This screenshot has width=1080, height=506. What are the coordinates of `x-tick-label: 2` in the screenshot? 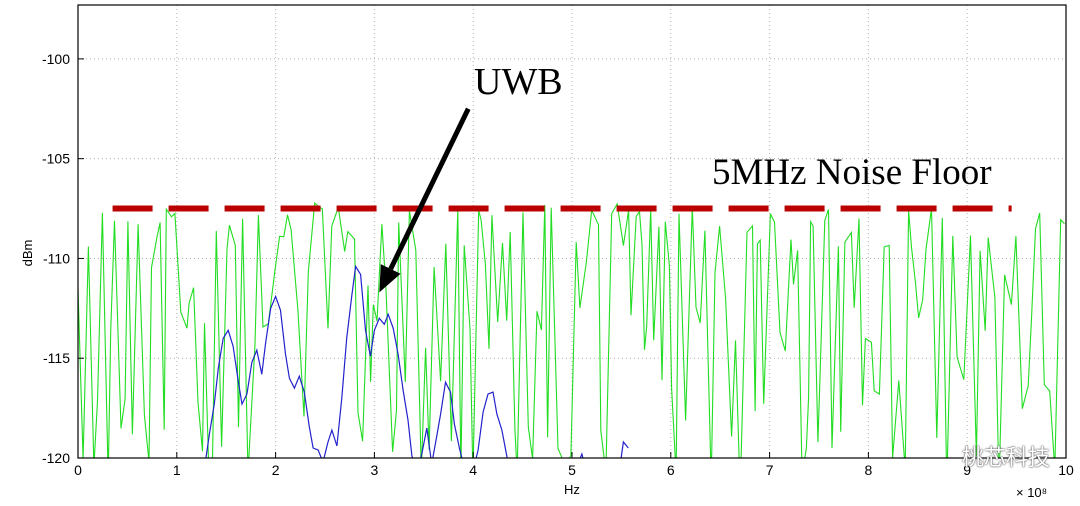 It's located at (276, 470).